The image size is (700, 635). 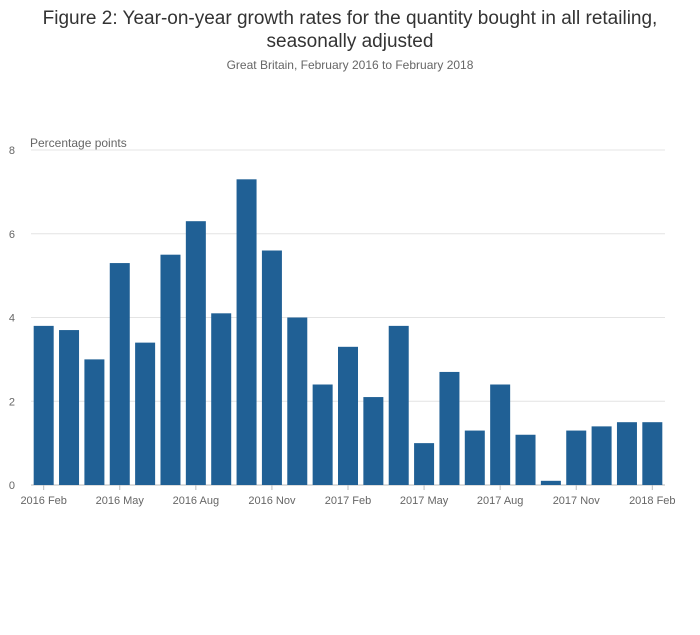 What do you see at coordinates (94, 422) in the screenshot?
I see `bar-2016-apr` at bounding box center [94, 422].